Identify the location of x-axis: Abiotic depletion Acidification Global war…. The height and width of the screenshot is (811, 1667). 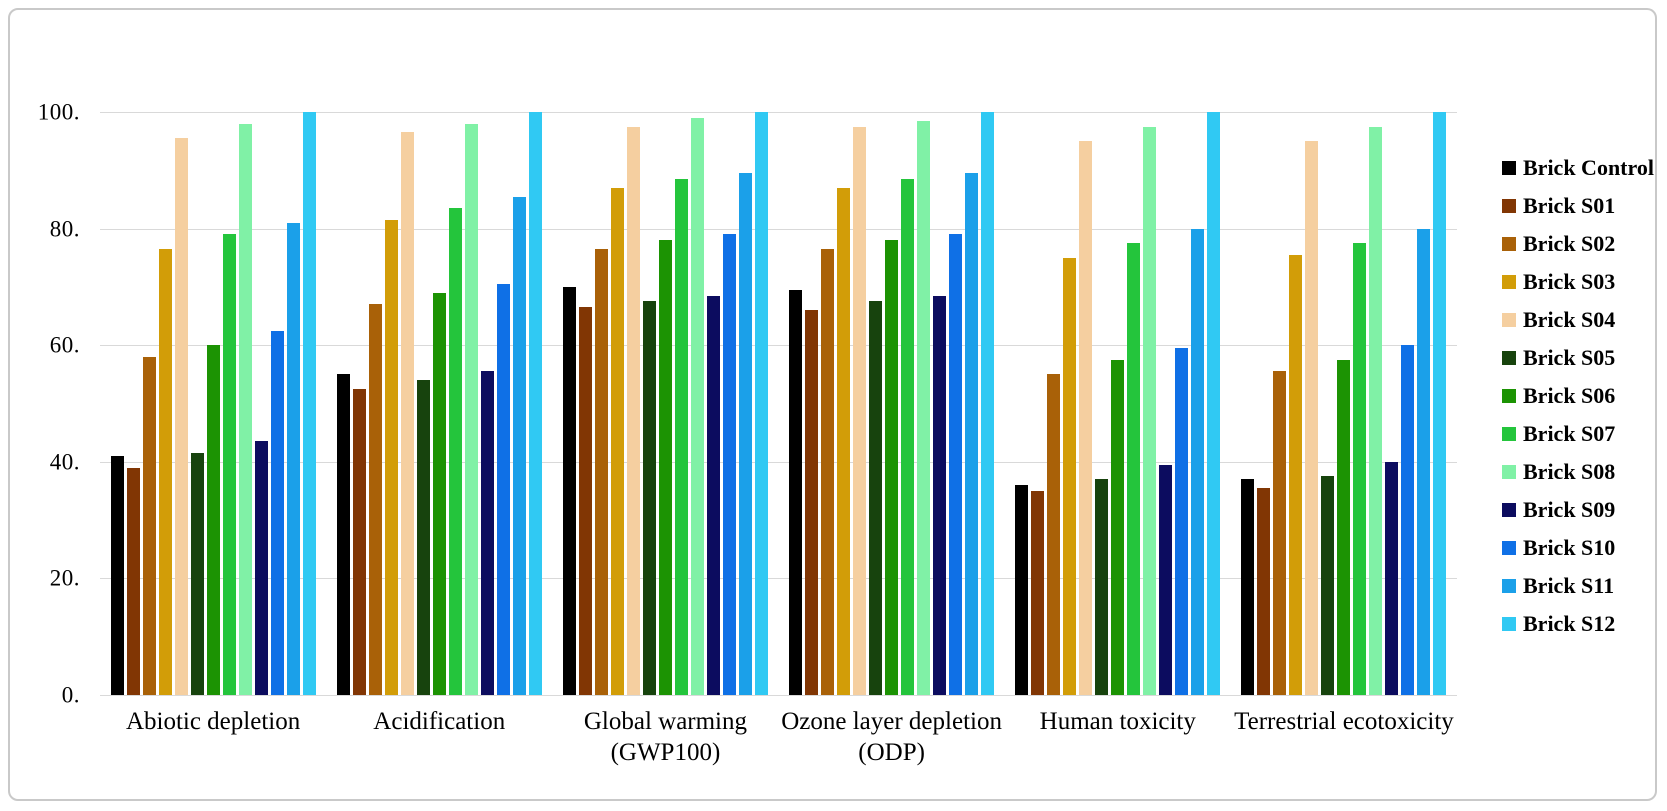
(778, 737).